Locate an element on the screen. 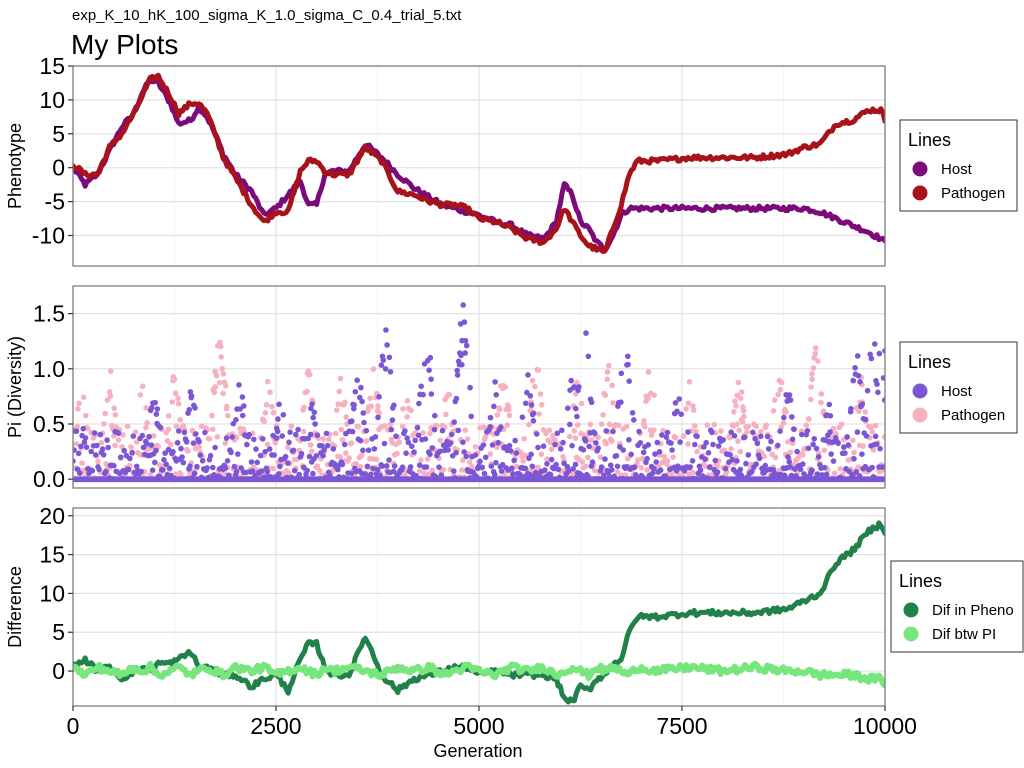  legend-title: Lines is located at coordinates (929, 362).